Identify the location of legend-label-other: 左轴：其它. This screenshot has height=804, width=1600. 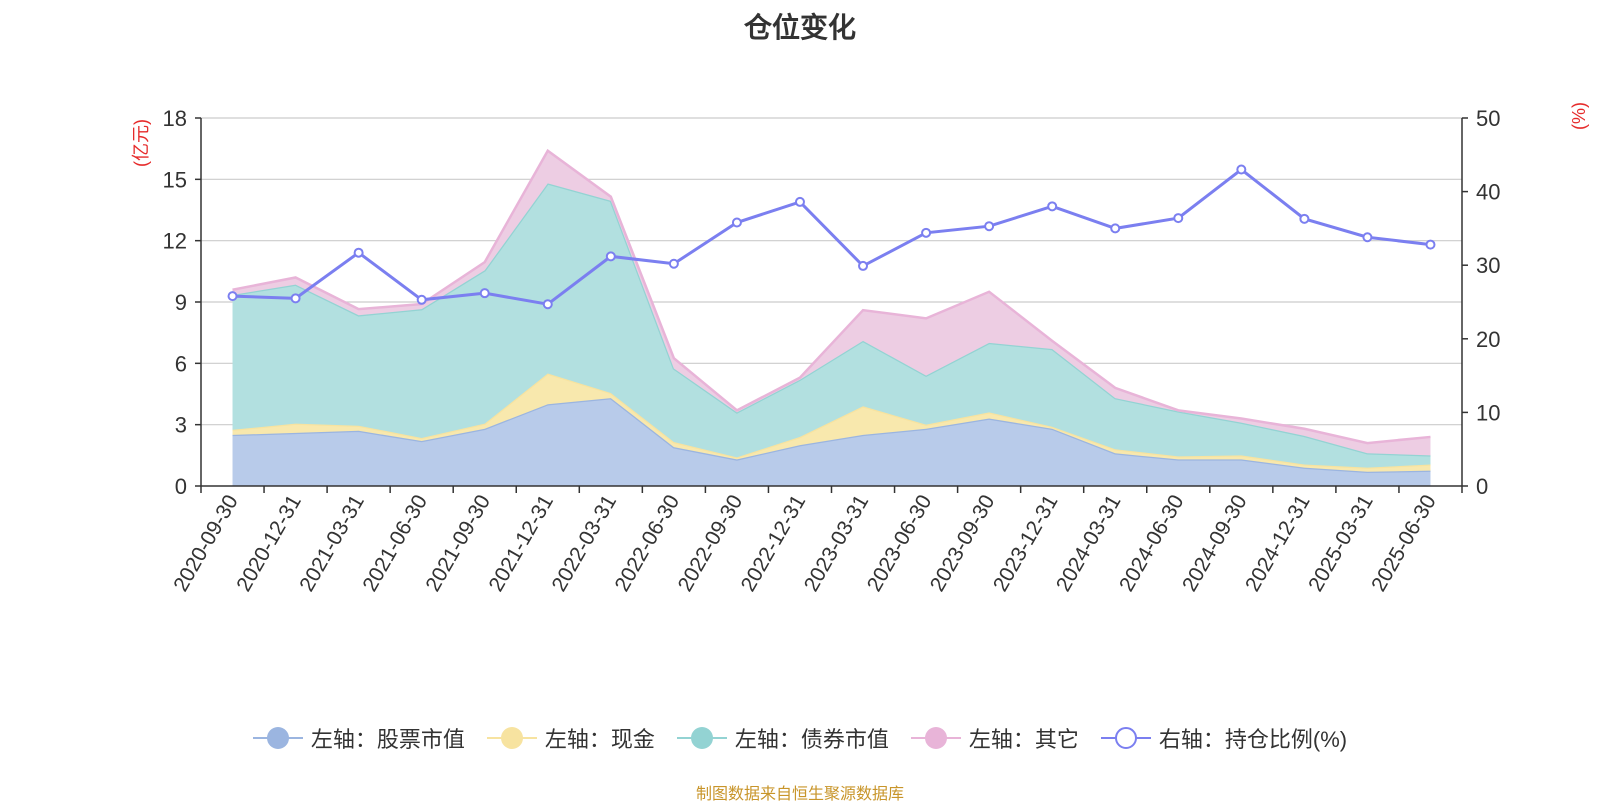
(1023, 739).